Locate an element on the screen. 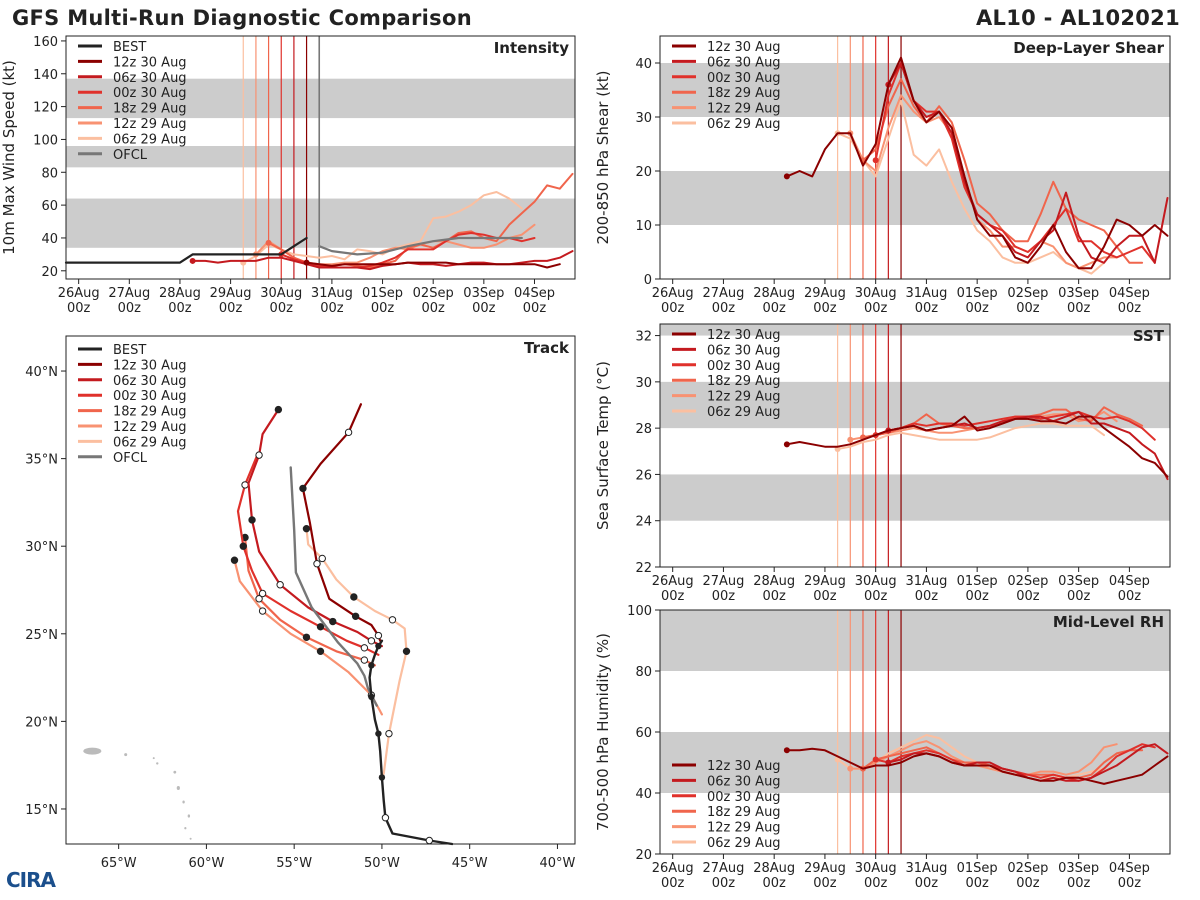  intensity-legend-label: 12z 29 Aug is located at coordinates (150, 124).